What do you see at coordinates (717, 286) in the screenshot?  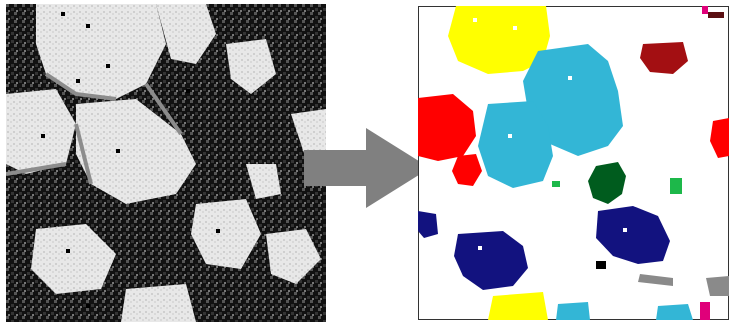 I see `cluster-gray-right` at bounding box center [717, 286].